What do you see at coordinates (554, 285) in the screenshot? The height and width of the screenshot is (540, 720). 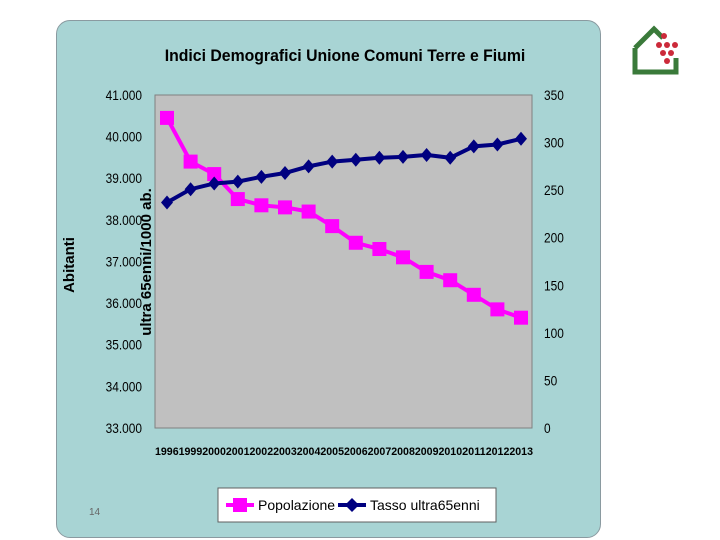 I see `y-tick-right: 150` at bounding box center [554, 285].